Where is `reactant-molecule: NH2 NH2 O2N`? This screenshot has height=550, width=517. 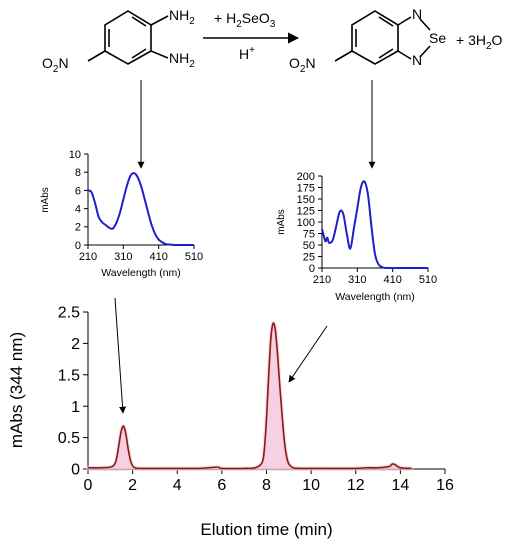
reactant-molecule: NH2 NH2 O2N is located at coordinates (118, 41).